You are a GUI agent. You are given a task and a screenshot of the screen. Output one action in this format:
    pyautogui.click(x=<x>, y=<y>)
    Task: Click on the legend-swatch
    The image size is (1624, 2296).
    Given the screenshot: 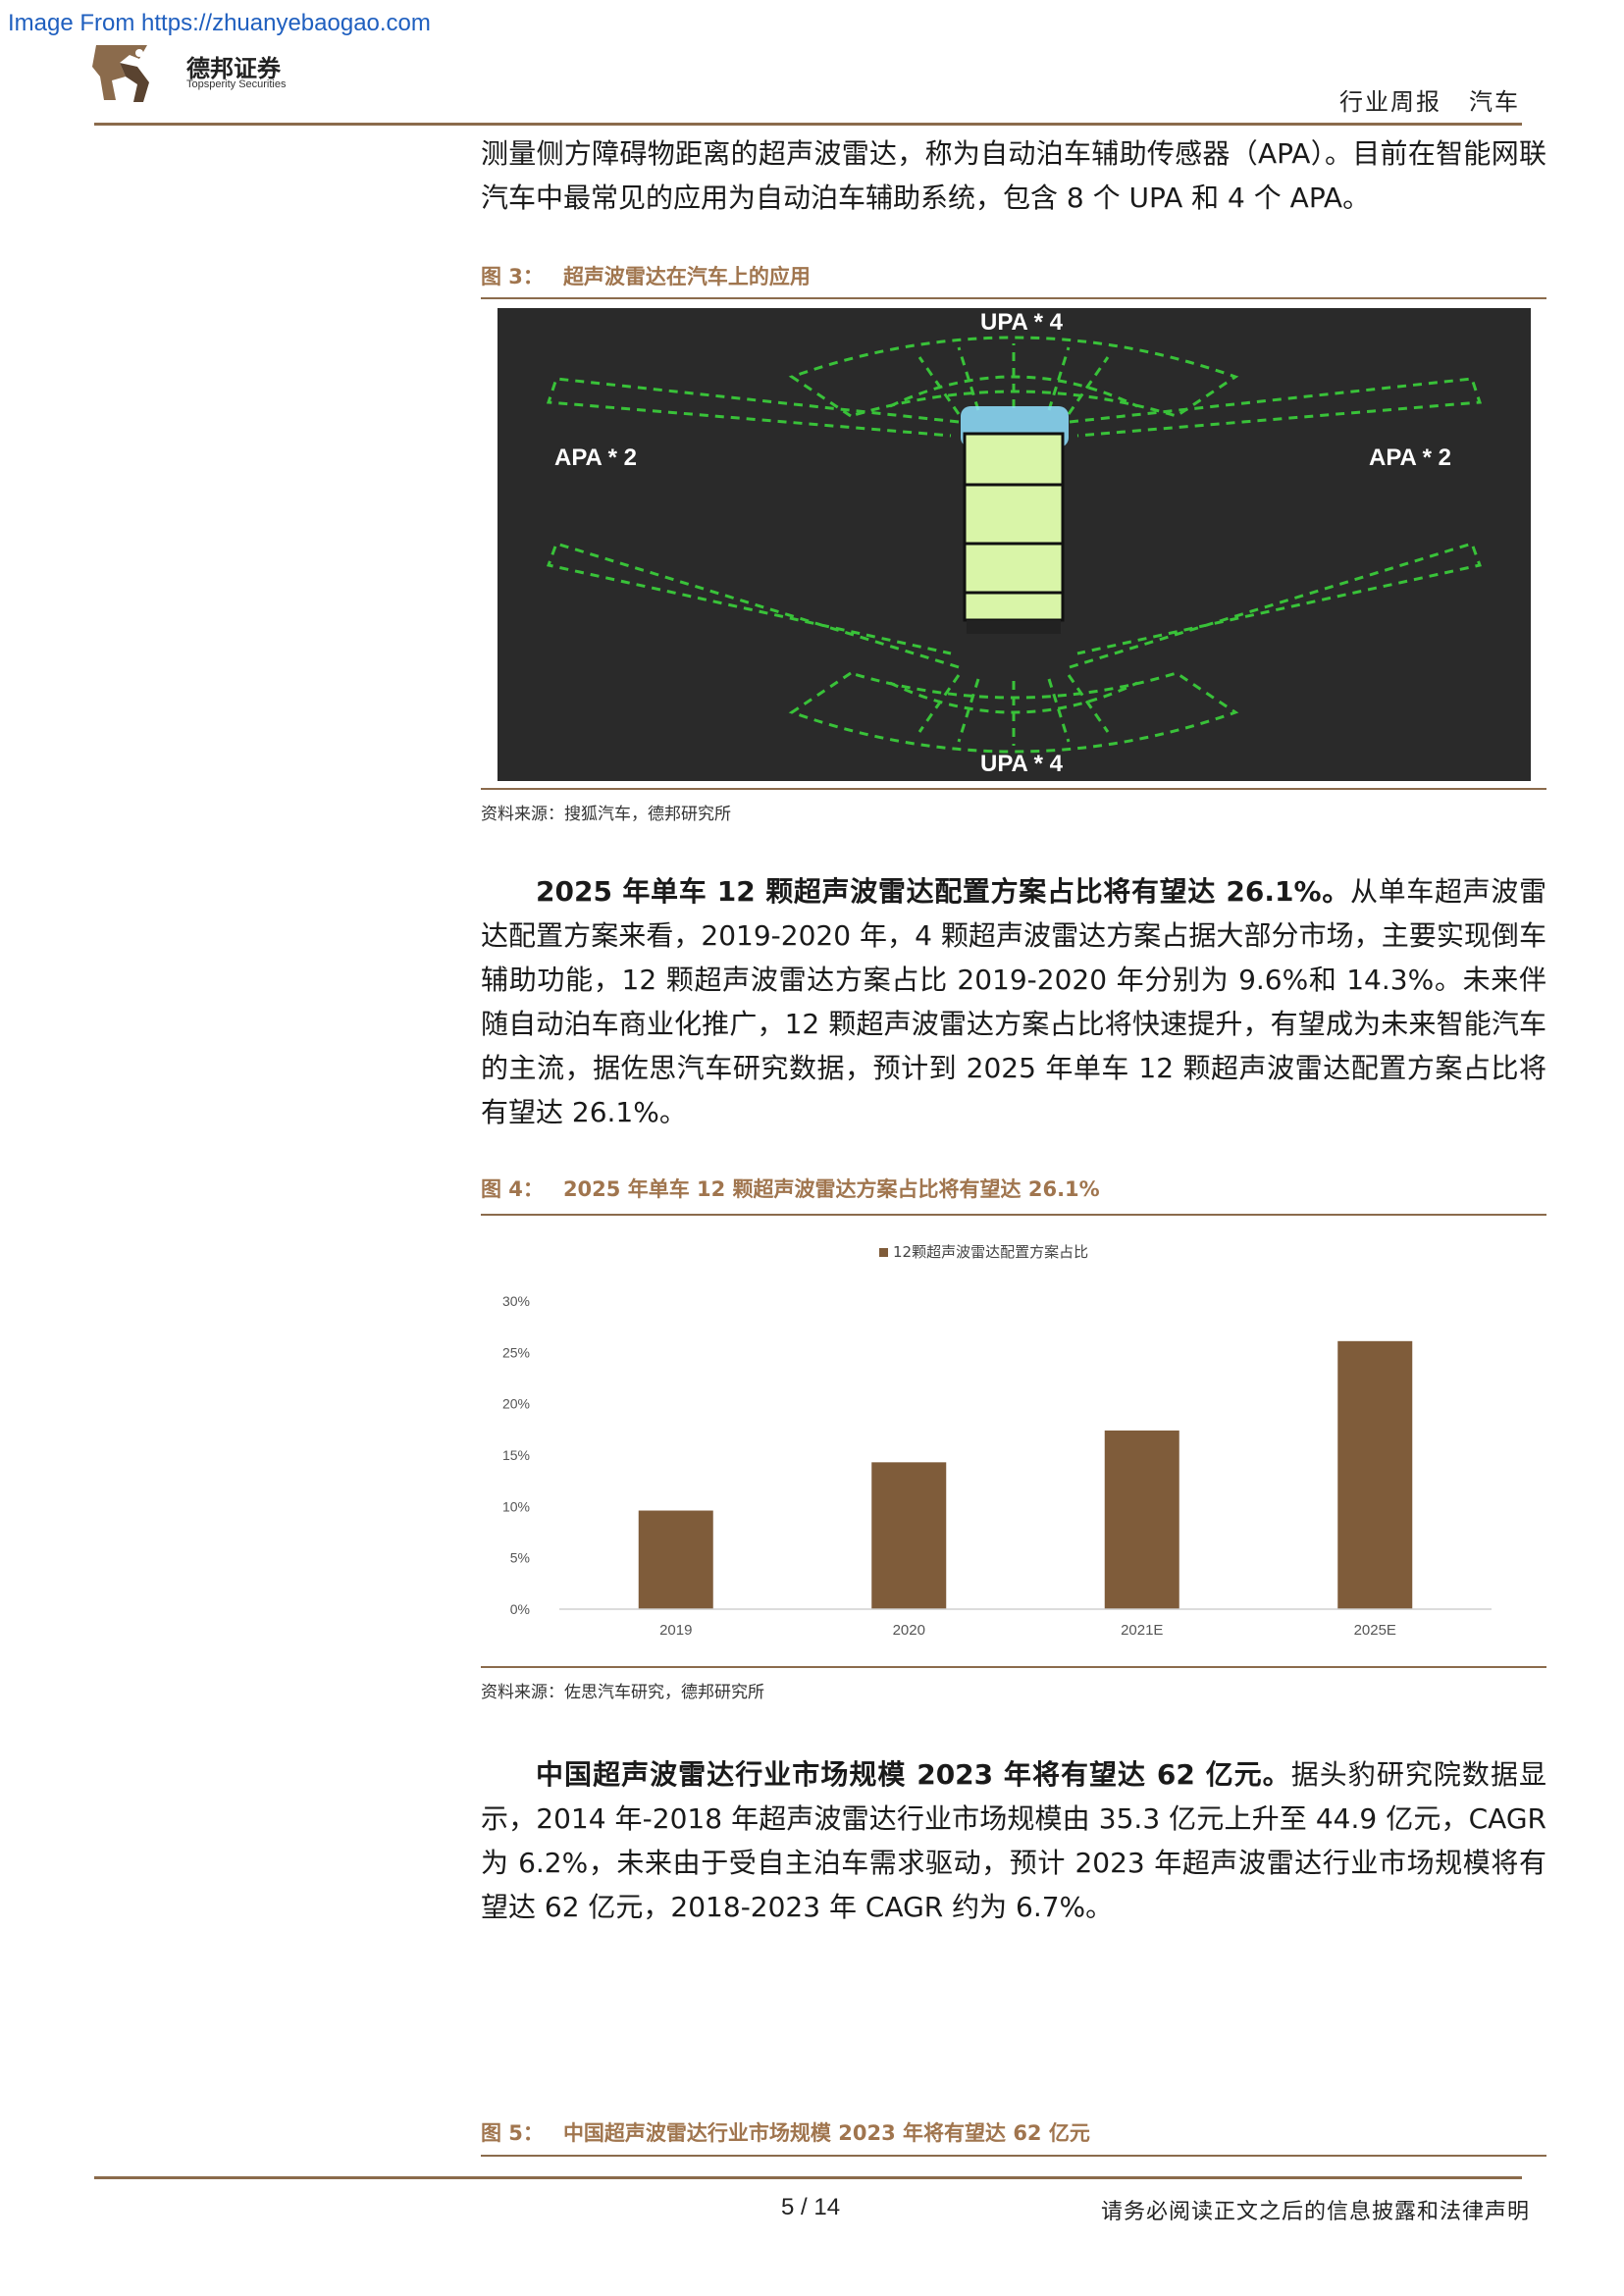 What is the action you would take?
    pyautogui.click(x=883, y=1252)
    